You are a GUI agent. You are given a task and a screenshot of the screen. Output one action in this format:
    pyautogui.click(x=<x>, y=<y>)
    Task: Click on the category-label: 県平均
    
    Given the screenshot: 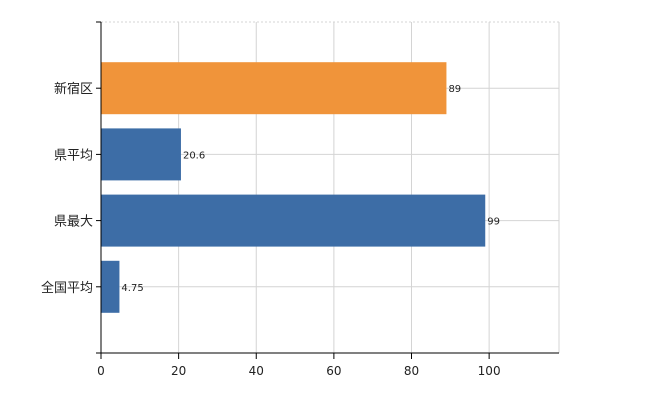 What is the action you would take?
    pyautogui.click(x=73, y=155)
    